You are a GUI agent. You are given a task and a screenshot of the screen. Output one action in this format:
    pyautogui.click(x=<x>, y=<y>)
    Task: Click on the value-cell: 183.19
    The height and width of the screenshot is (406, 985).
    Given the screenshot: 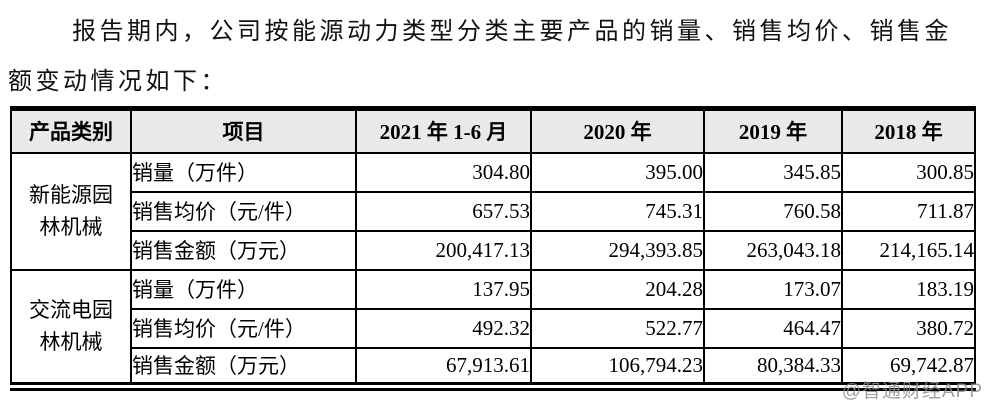 What is the action you would take?
    pyautogui.click(x=908, y=289)
    